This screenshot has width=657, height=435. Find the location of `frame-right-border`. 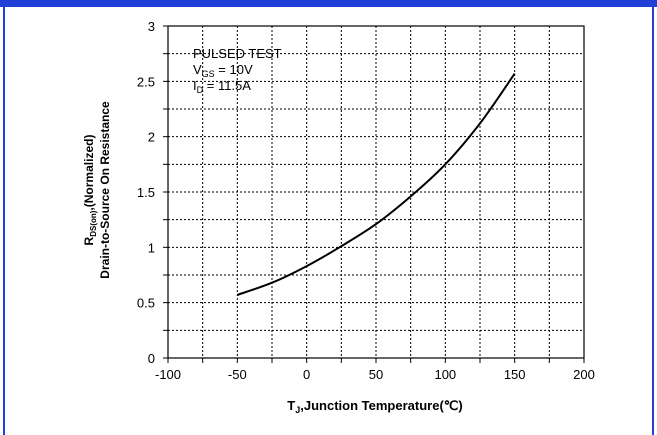

frame-right-border is located at coordinates (653, 221).